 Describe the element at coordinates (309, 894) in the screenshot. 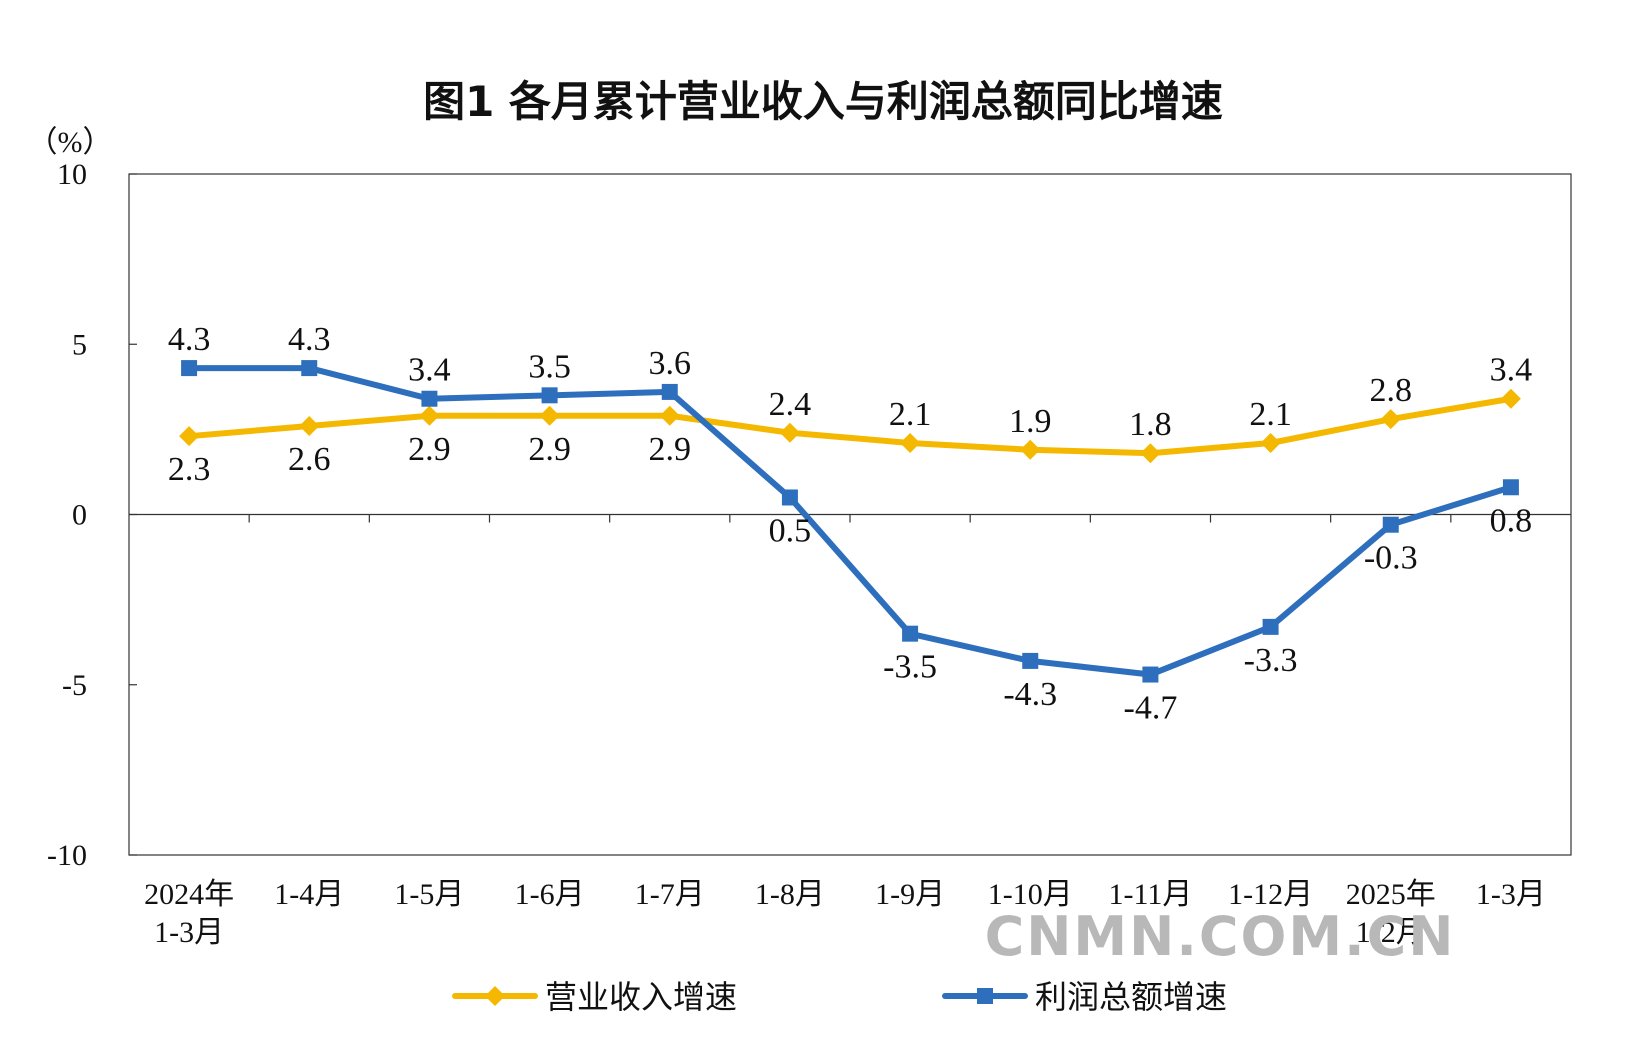

I see `x-tick-label: 1-4月` at that location.